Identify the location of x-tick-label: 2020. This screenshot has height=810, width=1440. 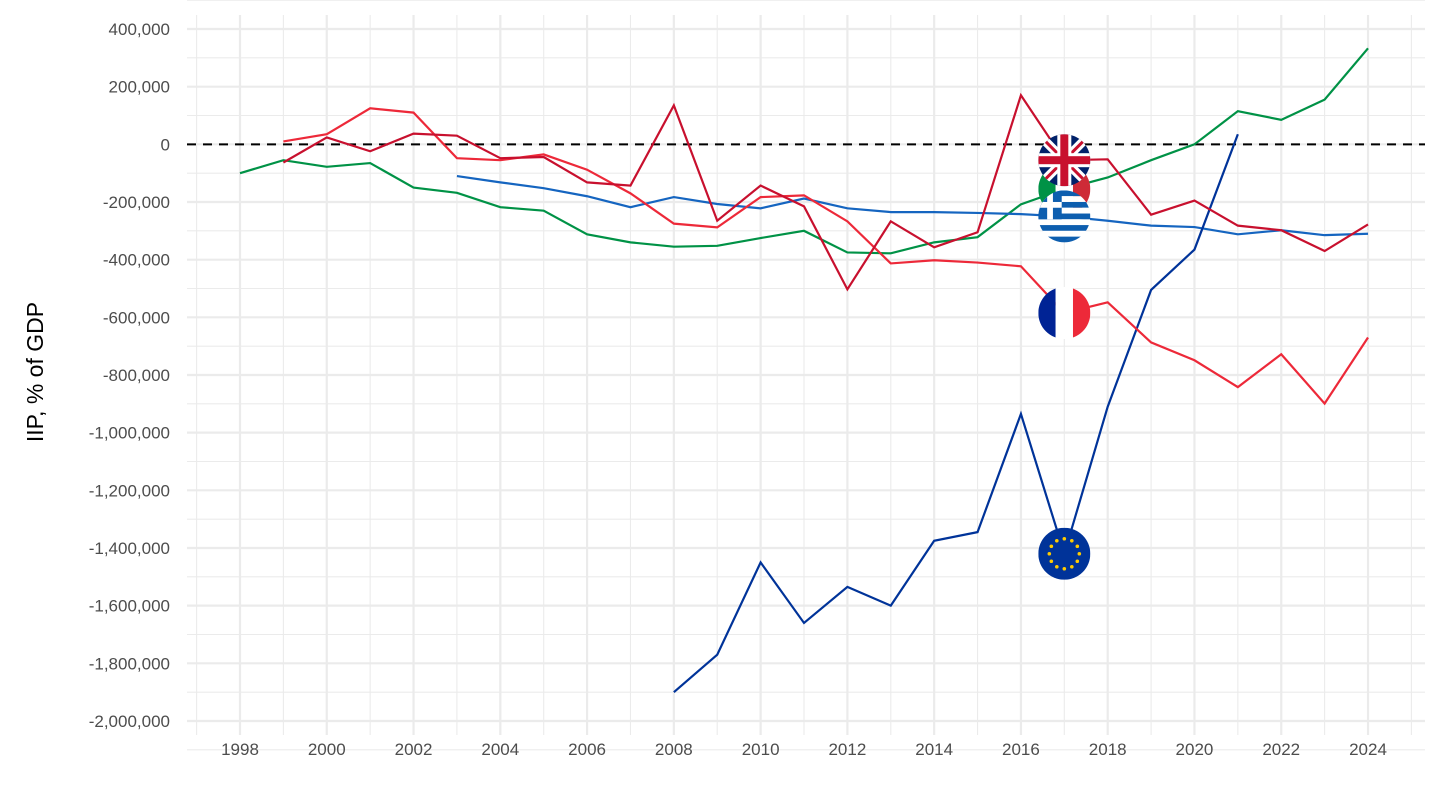
(1195, 749).